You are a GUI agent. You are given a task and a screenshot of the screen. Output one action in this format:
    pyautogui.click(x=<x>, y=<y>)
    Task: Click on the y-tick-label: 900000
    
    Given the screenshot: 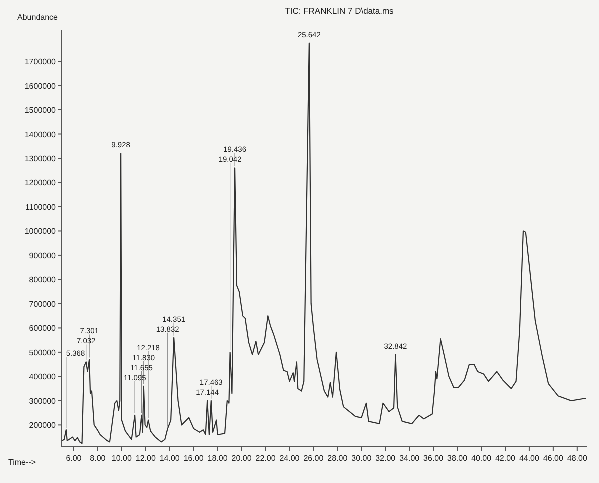 What is the action you would take?
    pyautogui.click(x=43, y=255)
    